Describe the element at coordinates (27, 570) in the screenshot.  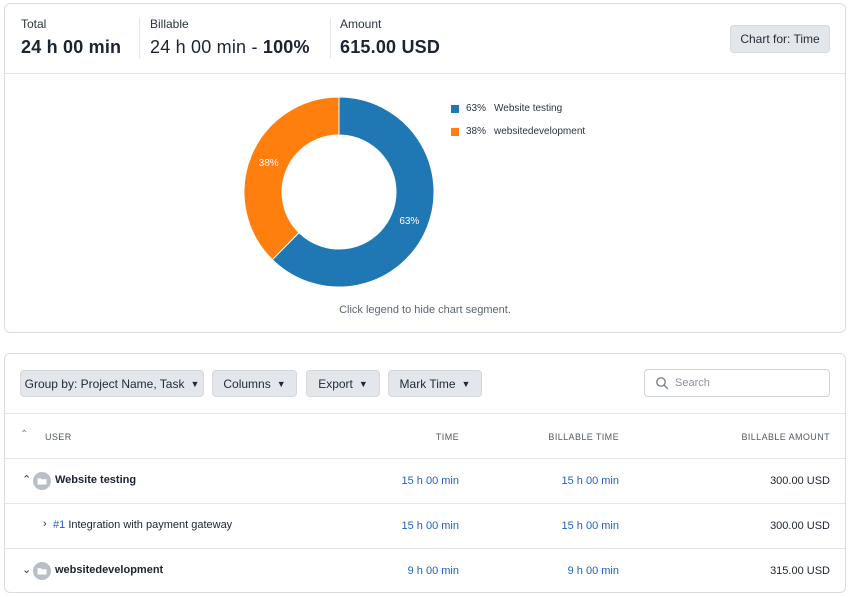
I see `chevron-down-icon: ⌄` at that location.